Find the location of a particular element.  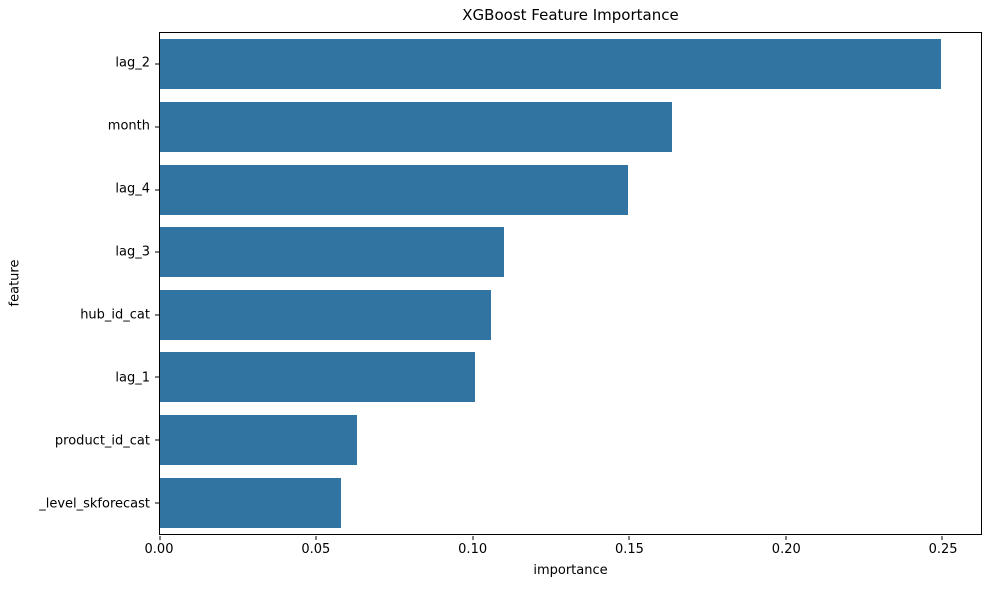

y-tick-label: month is located at coordinates (128, 126).